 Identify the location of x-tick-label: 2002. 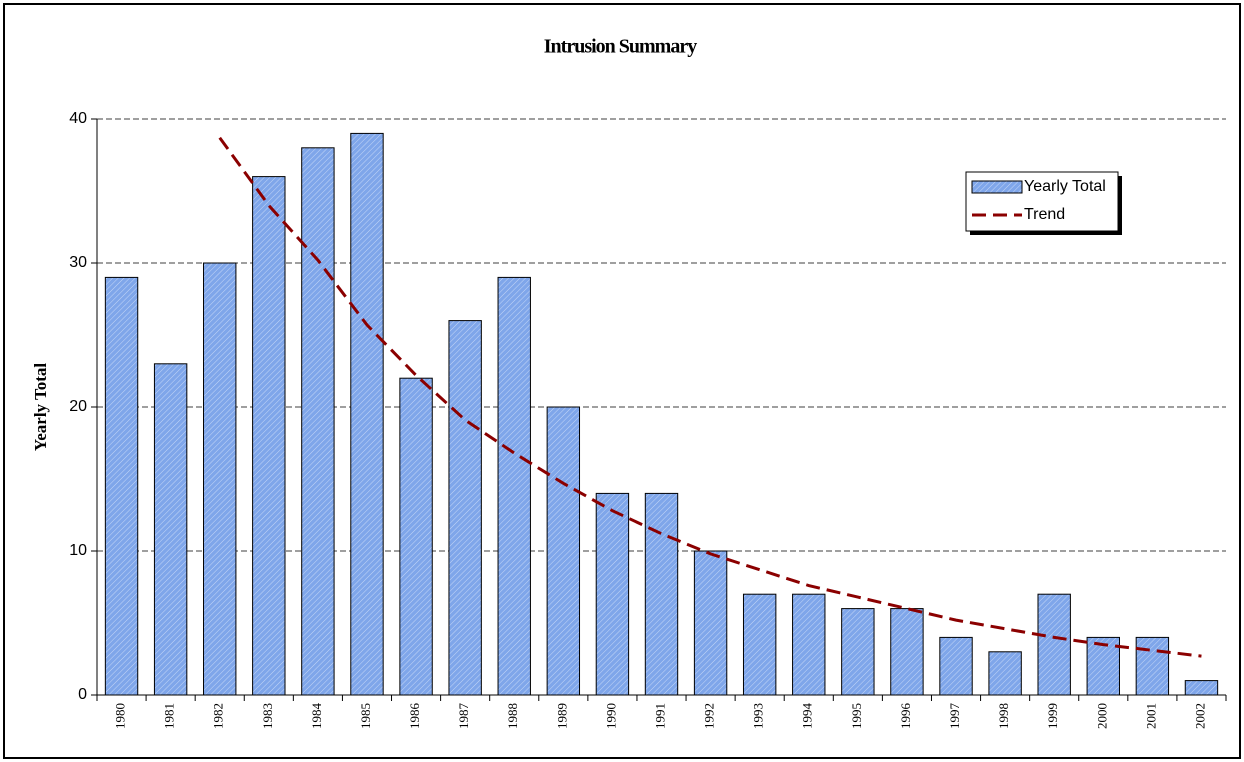
(1199, 716).